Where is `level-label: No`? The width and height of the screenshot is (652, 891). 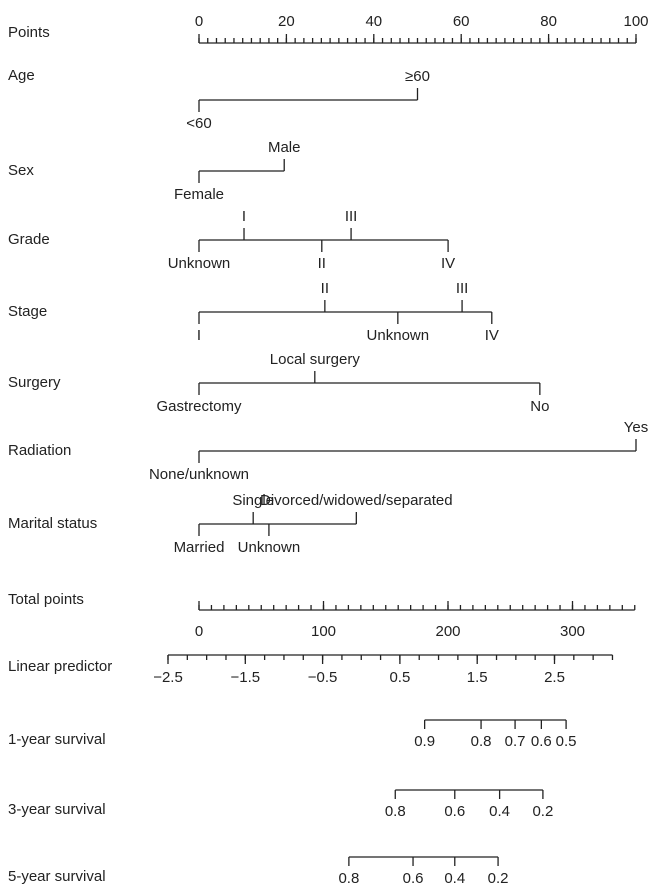
level-label: No is located at coordinates (539, 406).